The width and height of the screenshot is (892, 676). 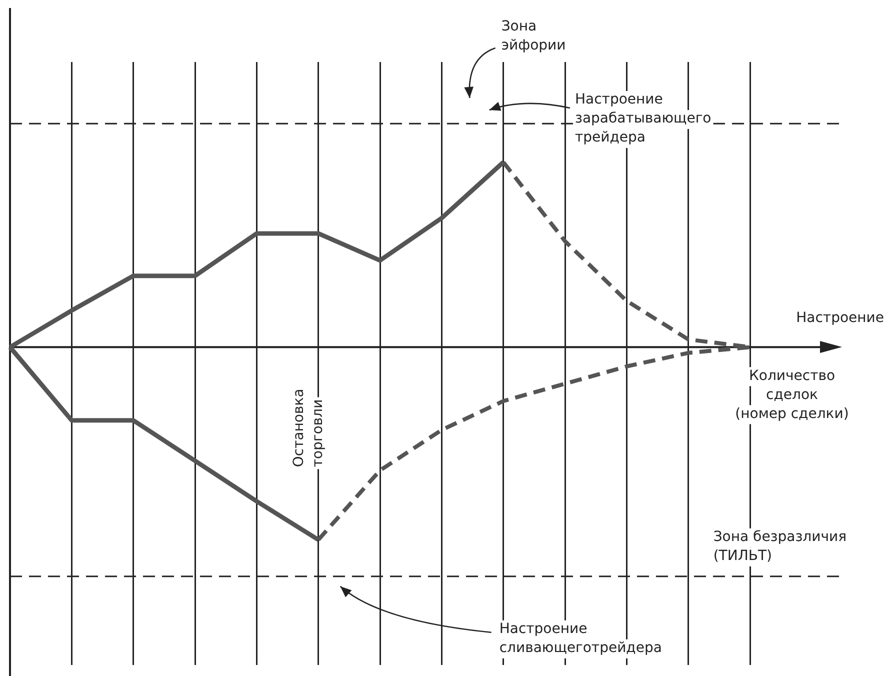 What do you see at coordinates (308, 428) in the screenshot?
I see `annotation: Остановка торговли` at bounding box center [308, 428].